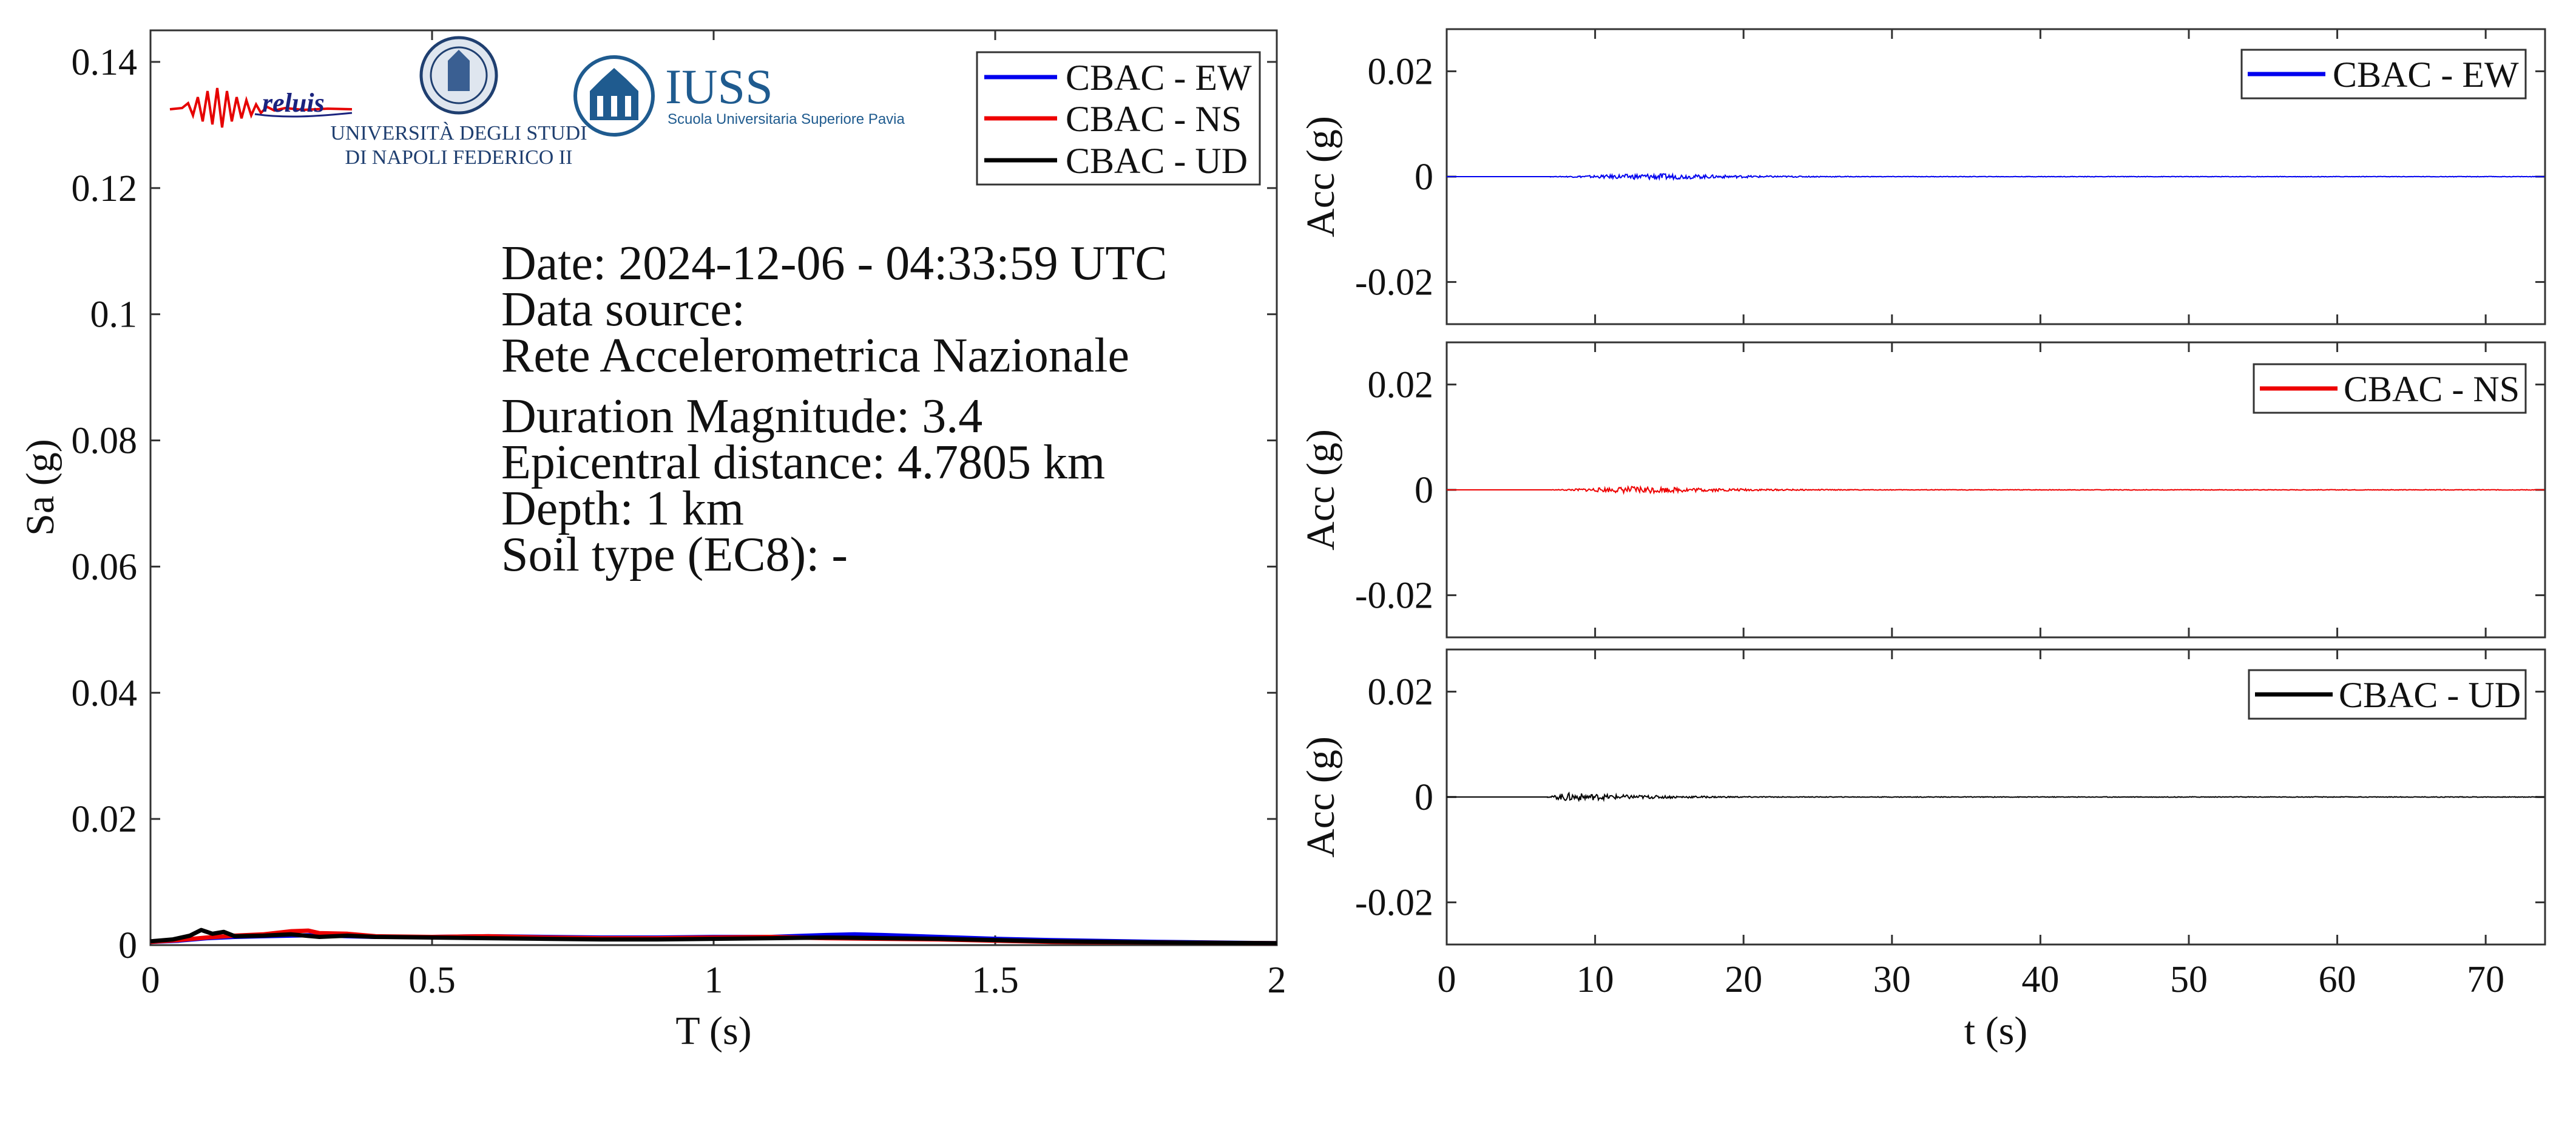  I want to click on reluis-logo: reluis, so click(261, 107).